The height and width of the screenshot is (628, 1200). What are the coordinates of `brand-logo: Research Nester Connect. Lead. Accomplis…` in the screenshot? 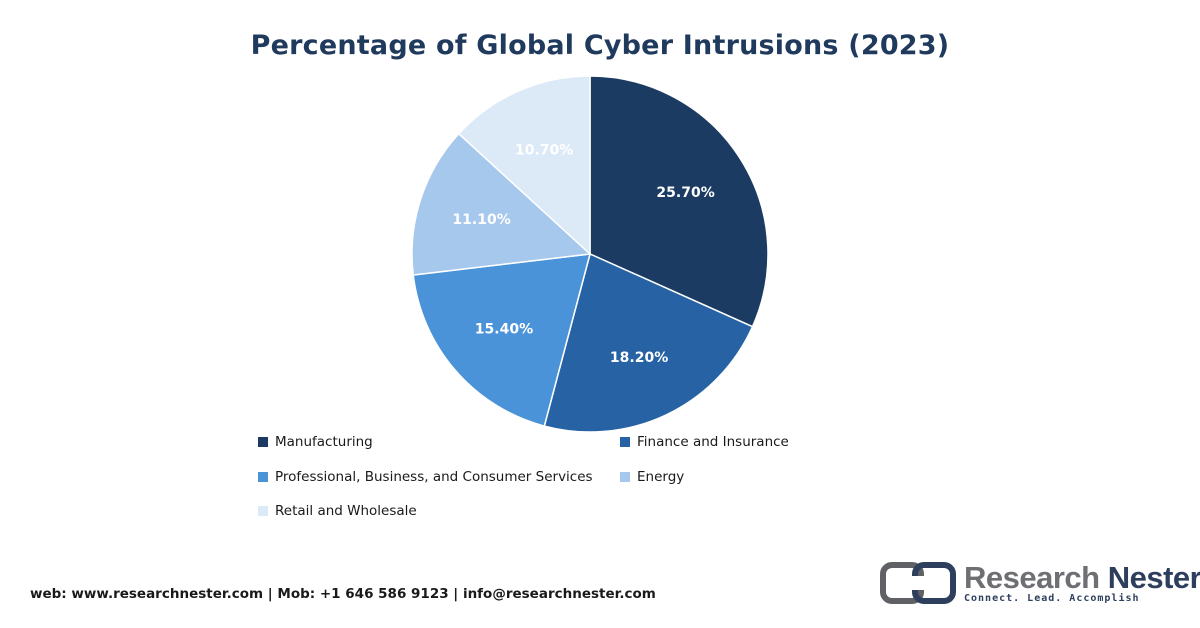 It's located at (1040, 585).